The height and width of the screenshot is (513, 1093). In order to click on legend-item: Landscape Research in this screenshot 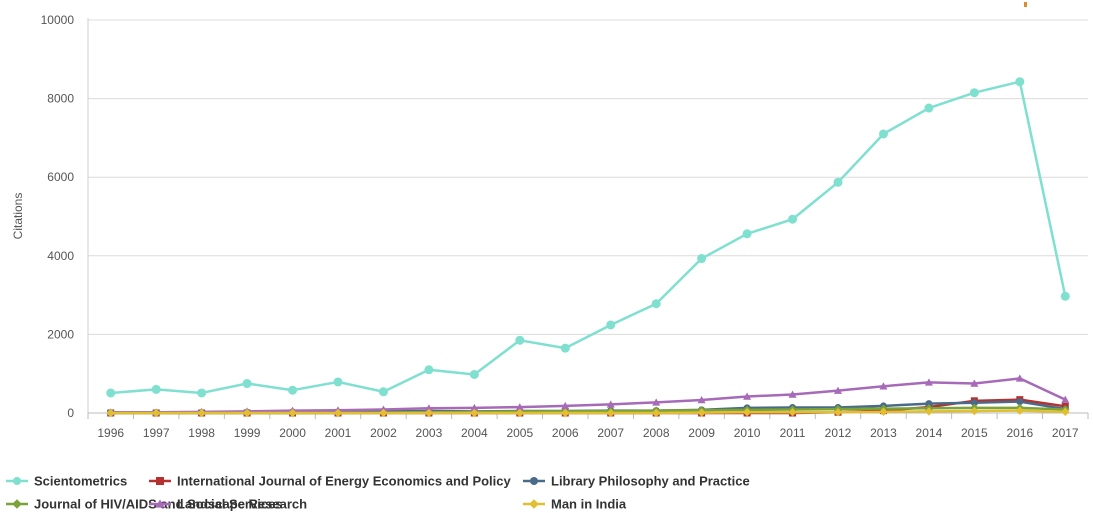, I will do `click(228, 504)`.